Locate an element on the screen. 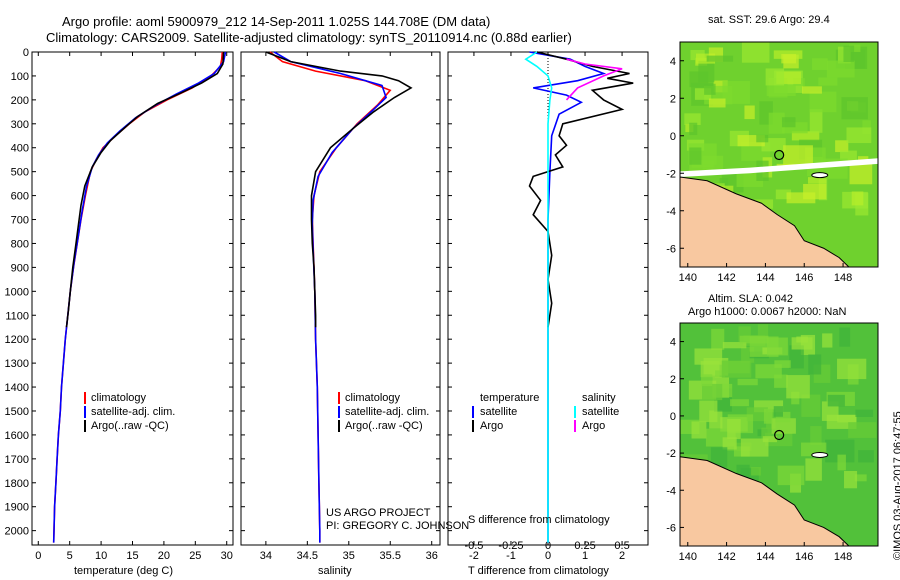 This screenshot has height=580, width=900. x-tick-label: -2 is located at coordinates (474, 556).